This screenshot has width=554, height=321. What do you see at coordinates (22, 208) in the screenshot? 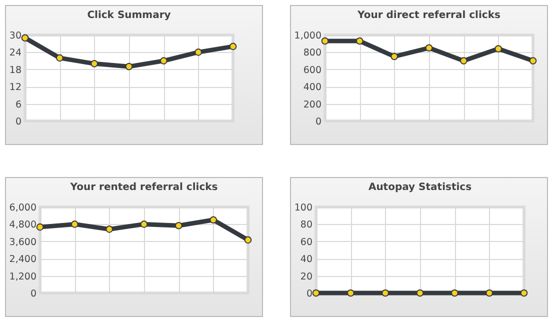
I see `y-tick-label: 6,000` at bounding box center [22, 208].